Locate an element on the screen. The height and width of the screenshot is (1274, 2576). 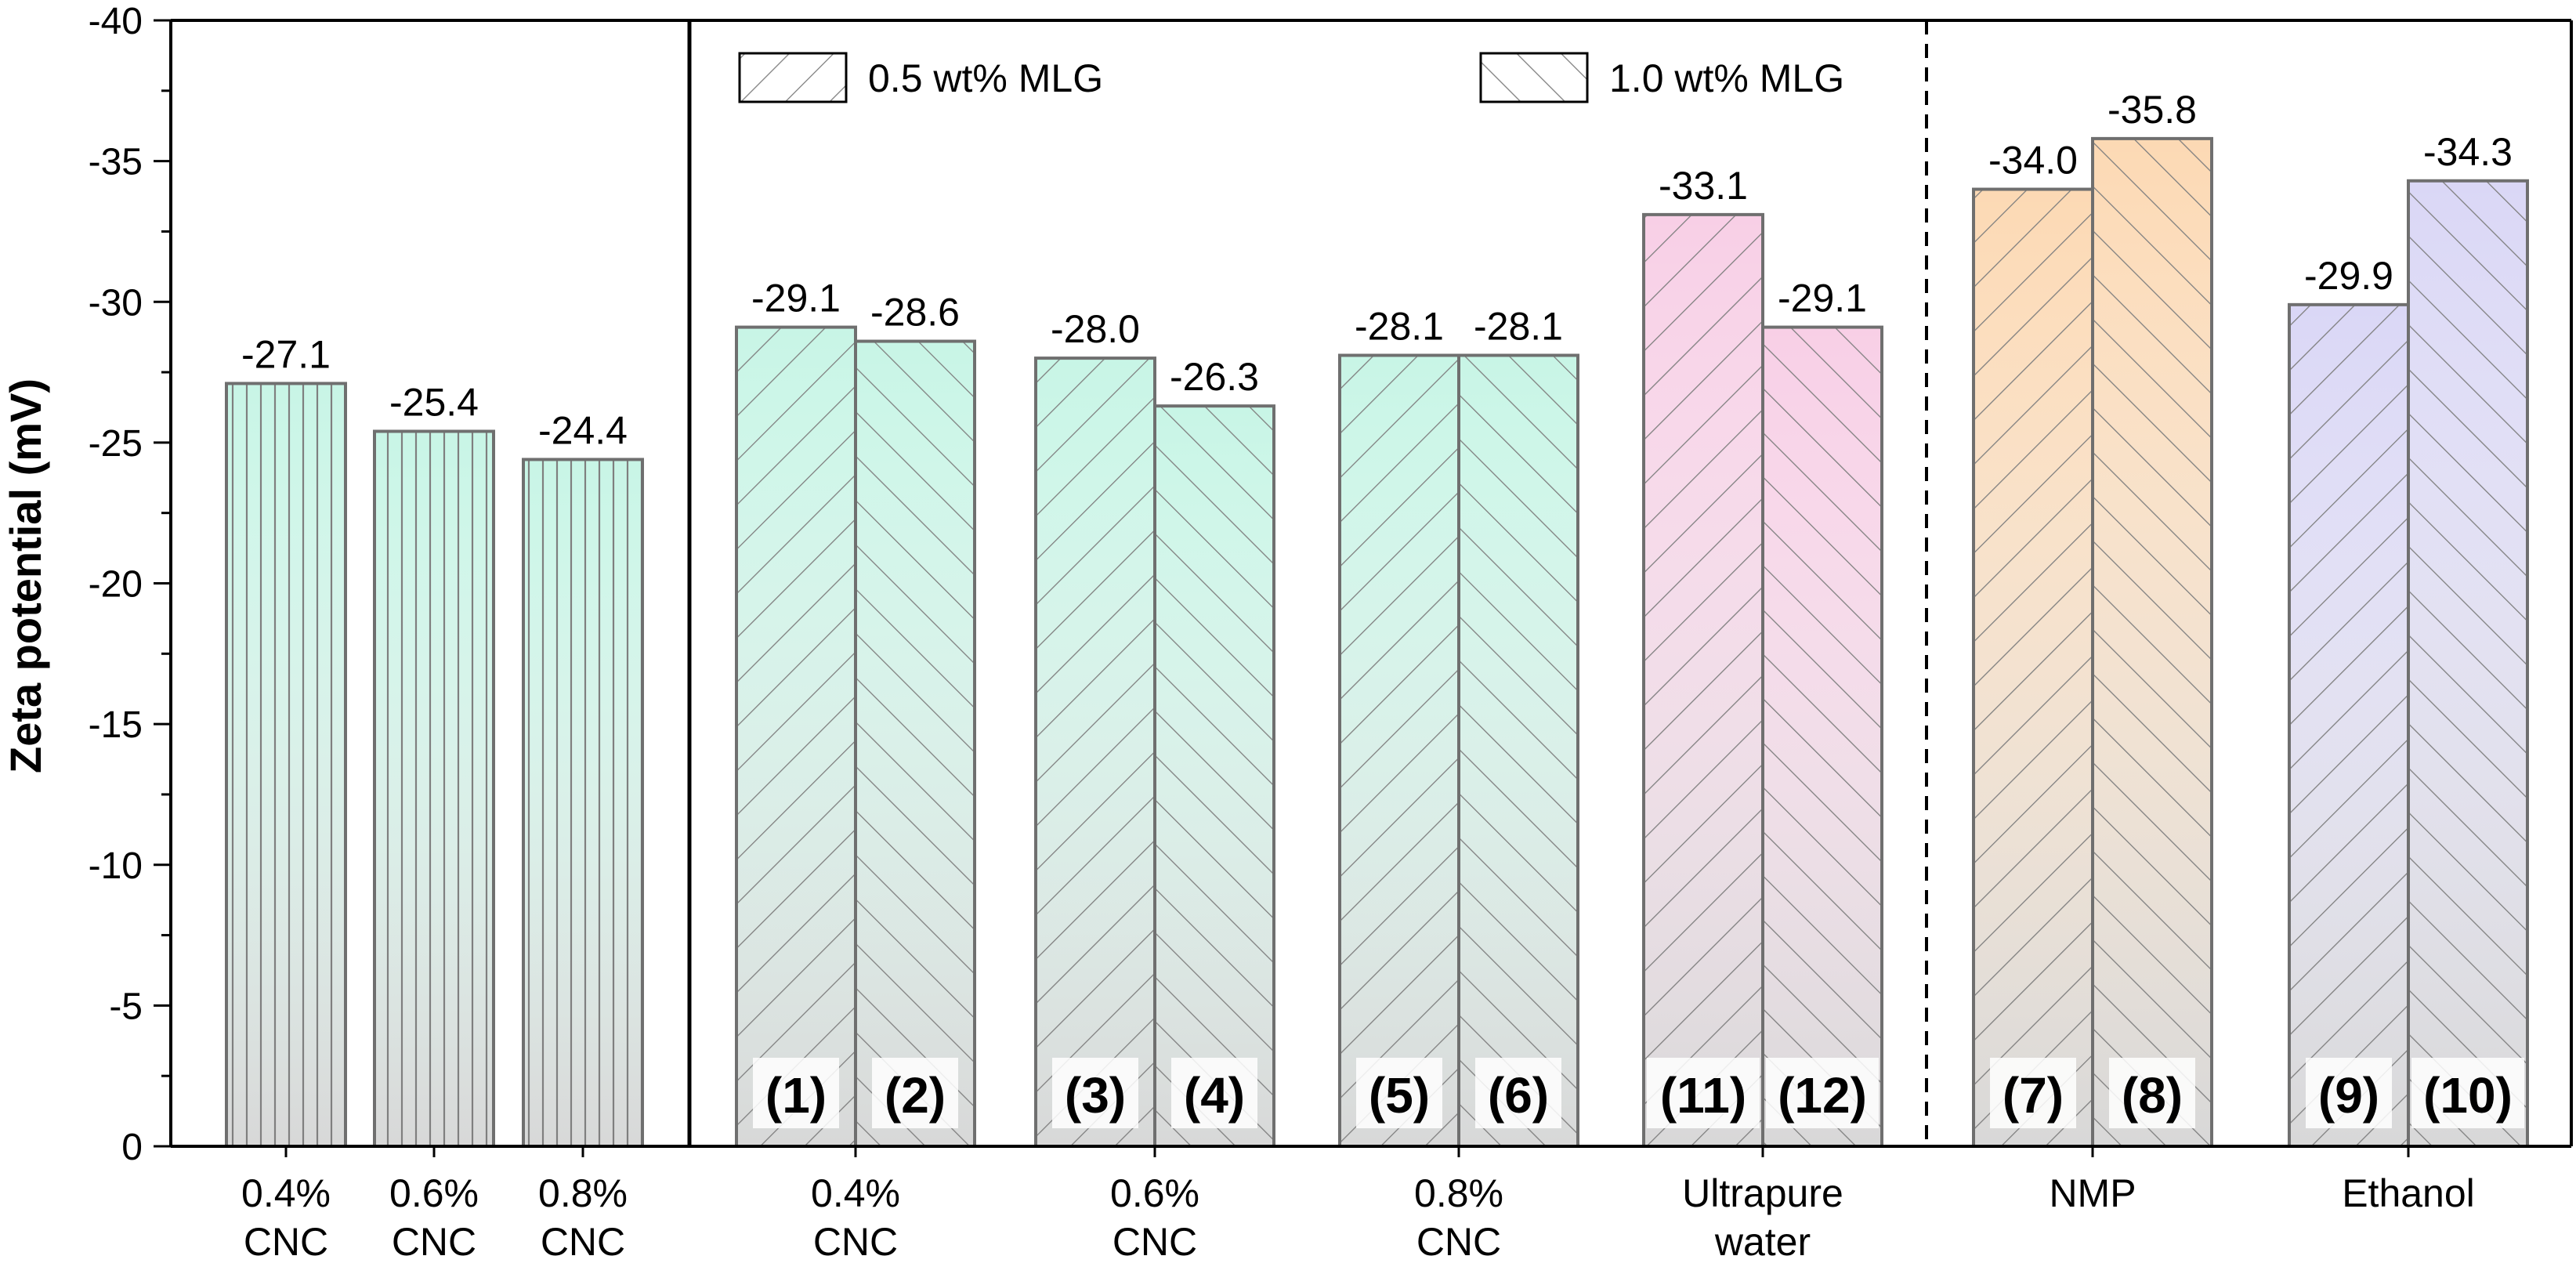
y-tick-label: -10 is located at coordinates (116, 866).